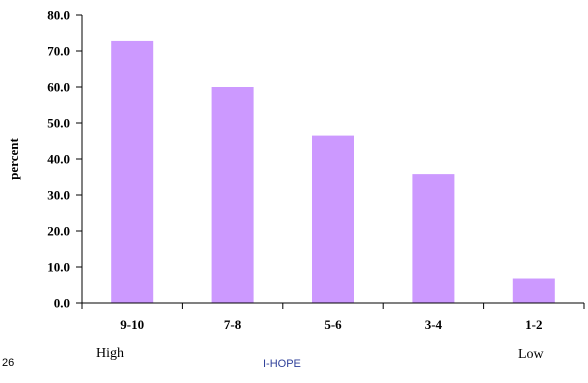 The height and width of the screenshot is (383, 588). What do you see at coordinates (533, 324) in the screenshot?
I see `x-tick-label: 1-2` at bounding box center [533, 324].